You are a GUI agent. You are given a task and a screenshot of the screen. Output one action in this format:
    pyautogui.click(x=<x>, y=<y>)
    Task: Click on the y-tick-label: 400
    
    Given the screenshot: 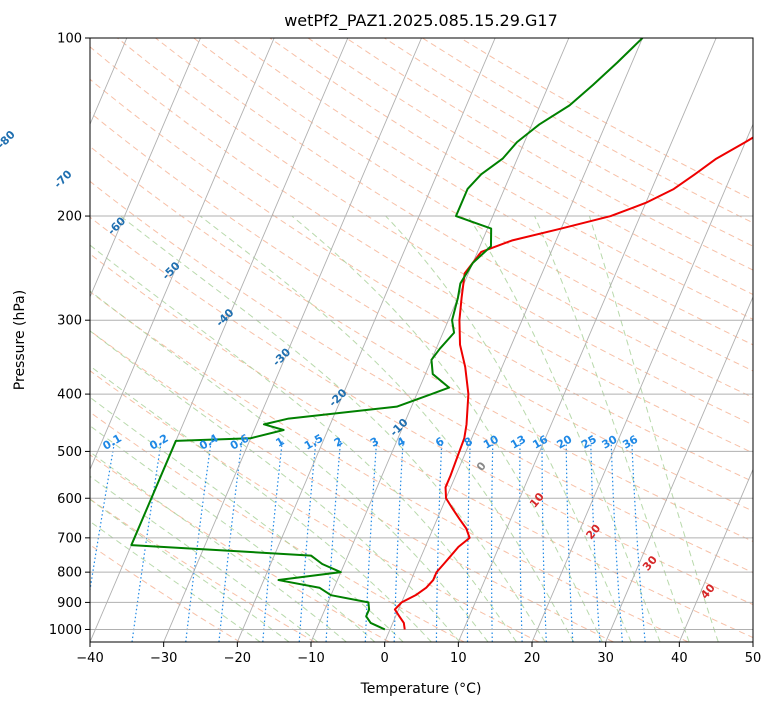 What is the action you would take?
    pyautogui.click(x=69, y=395)
    